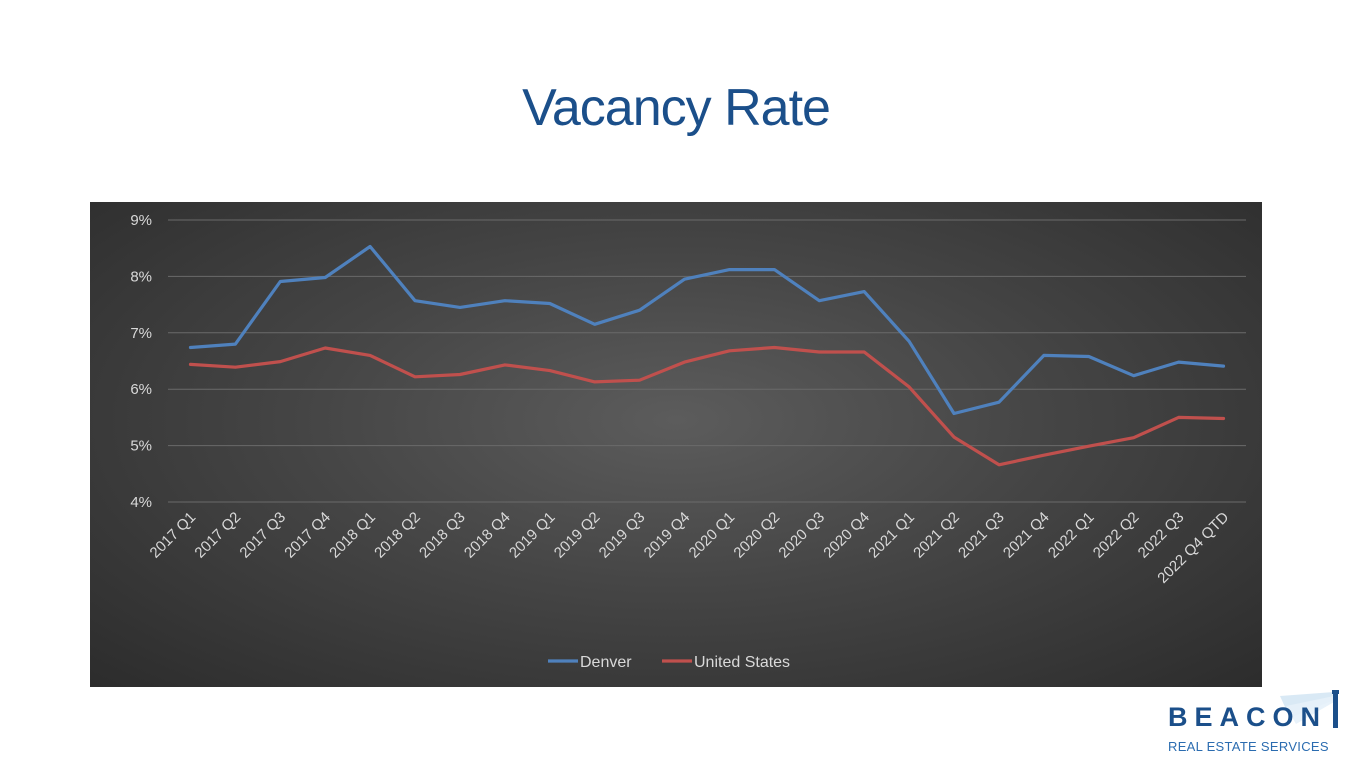 This screenshot has height=759, width=1352. Describe the element at coordinates (487, 535) in the screenshot. I see `x-tick-label: 2018 Q4` at that location.